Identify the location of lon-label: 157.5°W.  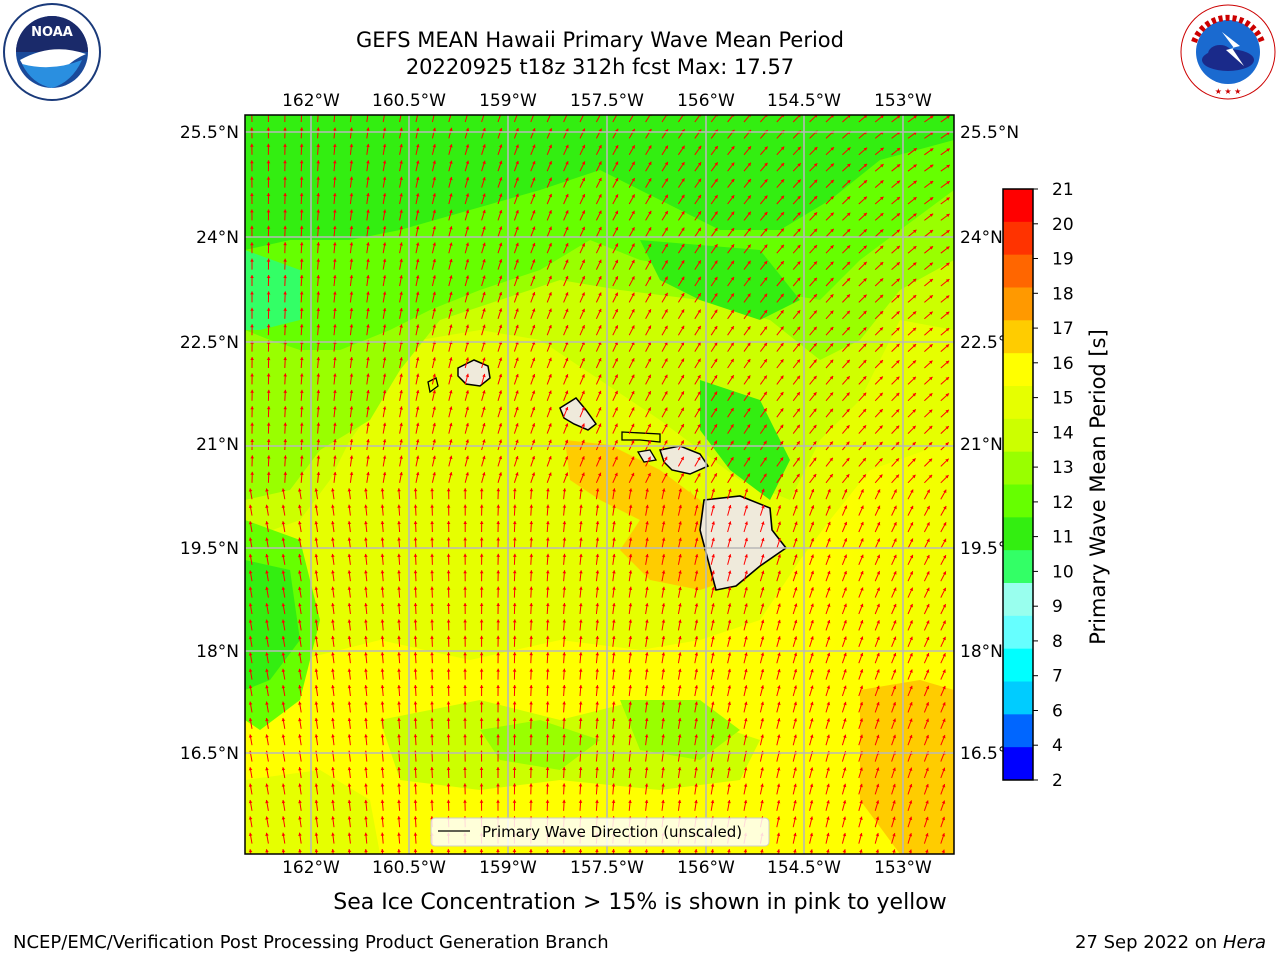
(607, 868).